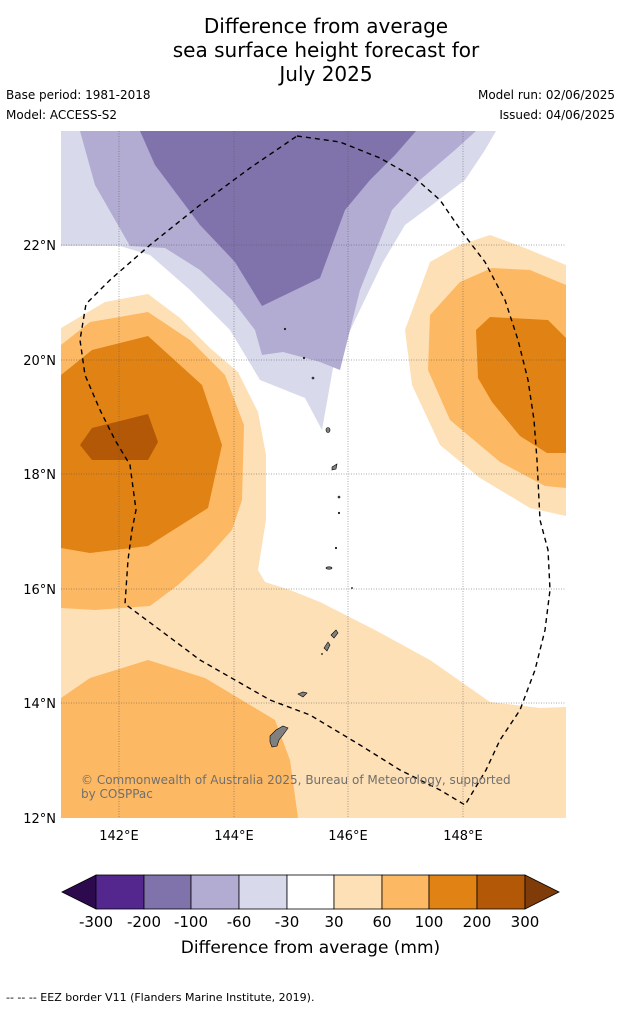  Describe the element at coordinates (287, 922) in the screenshot. I see `colorbar-tick: -30` at that location.